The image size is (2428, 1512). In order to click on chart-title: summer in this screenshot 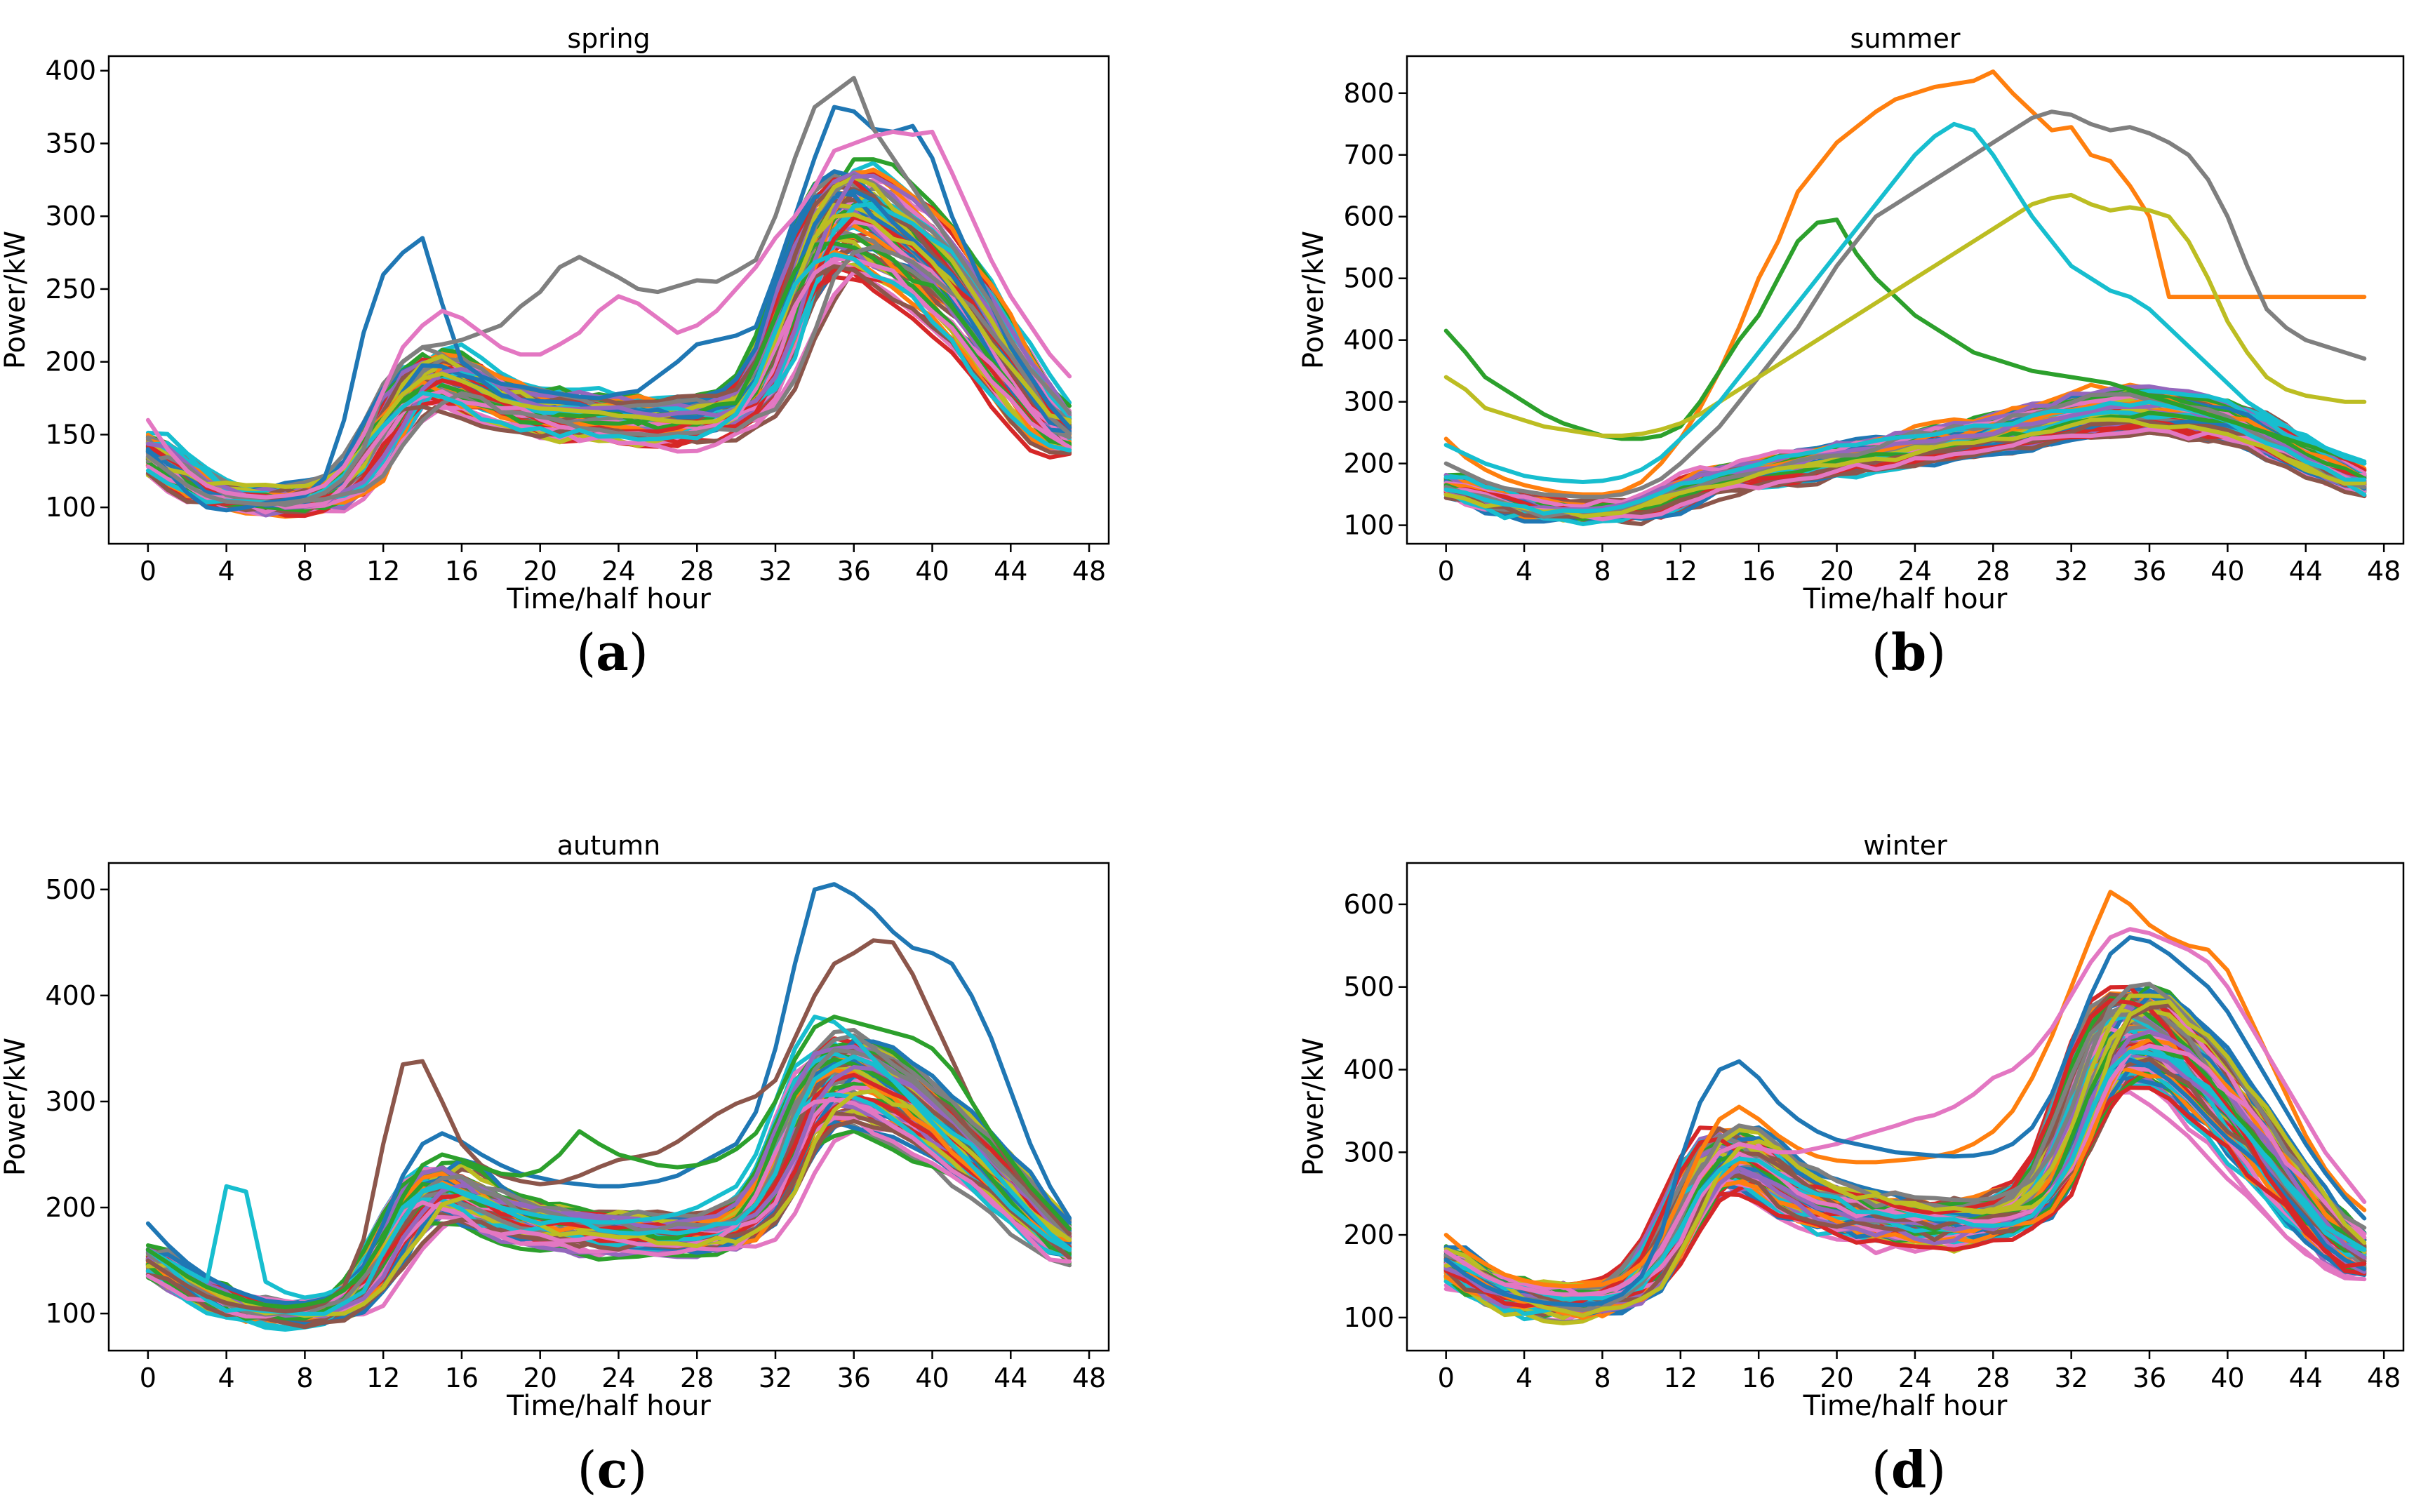, I will do `click(1906, 38)`.